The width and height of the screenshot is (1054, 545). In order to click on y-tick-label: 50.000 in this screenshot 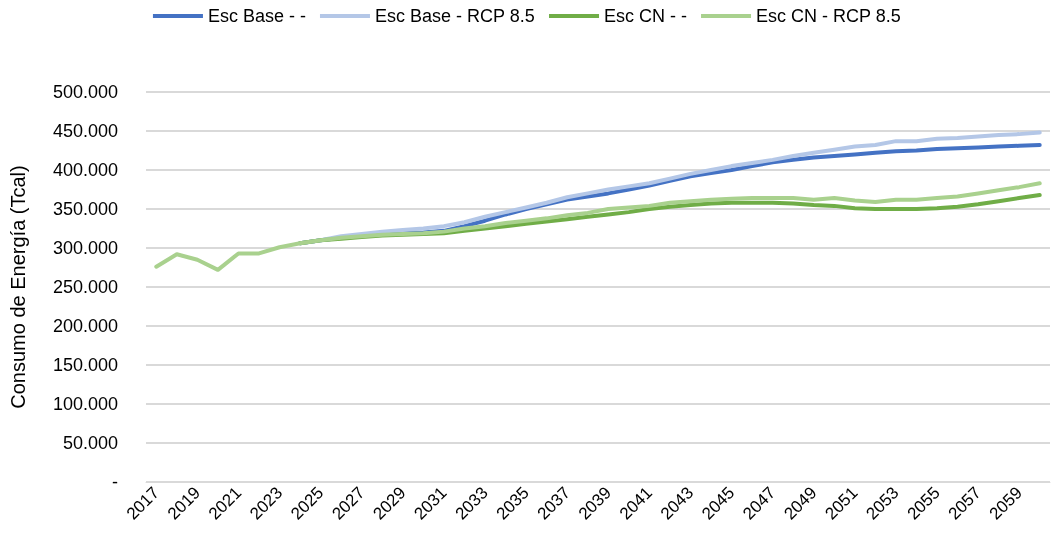, I will do `click(90, 443)`.